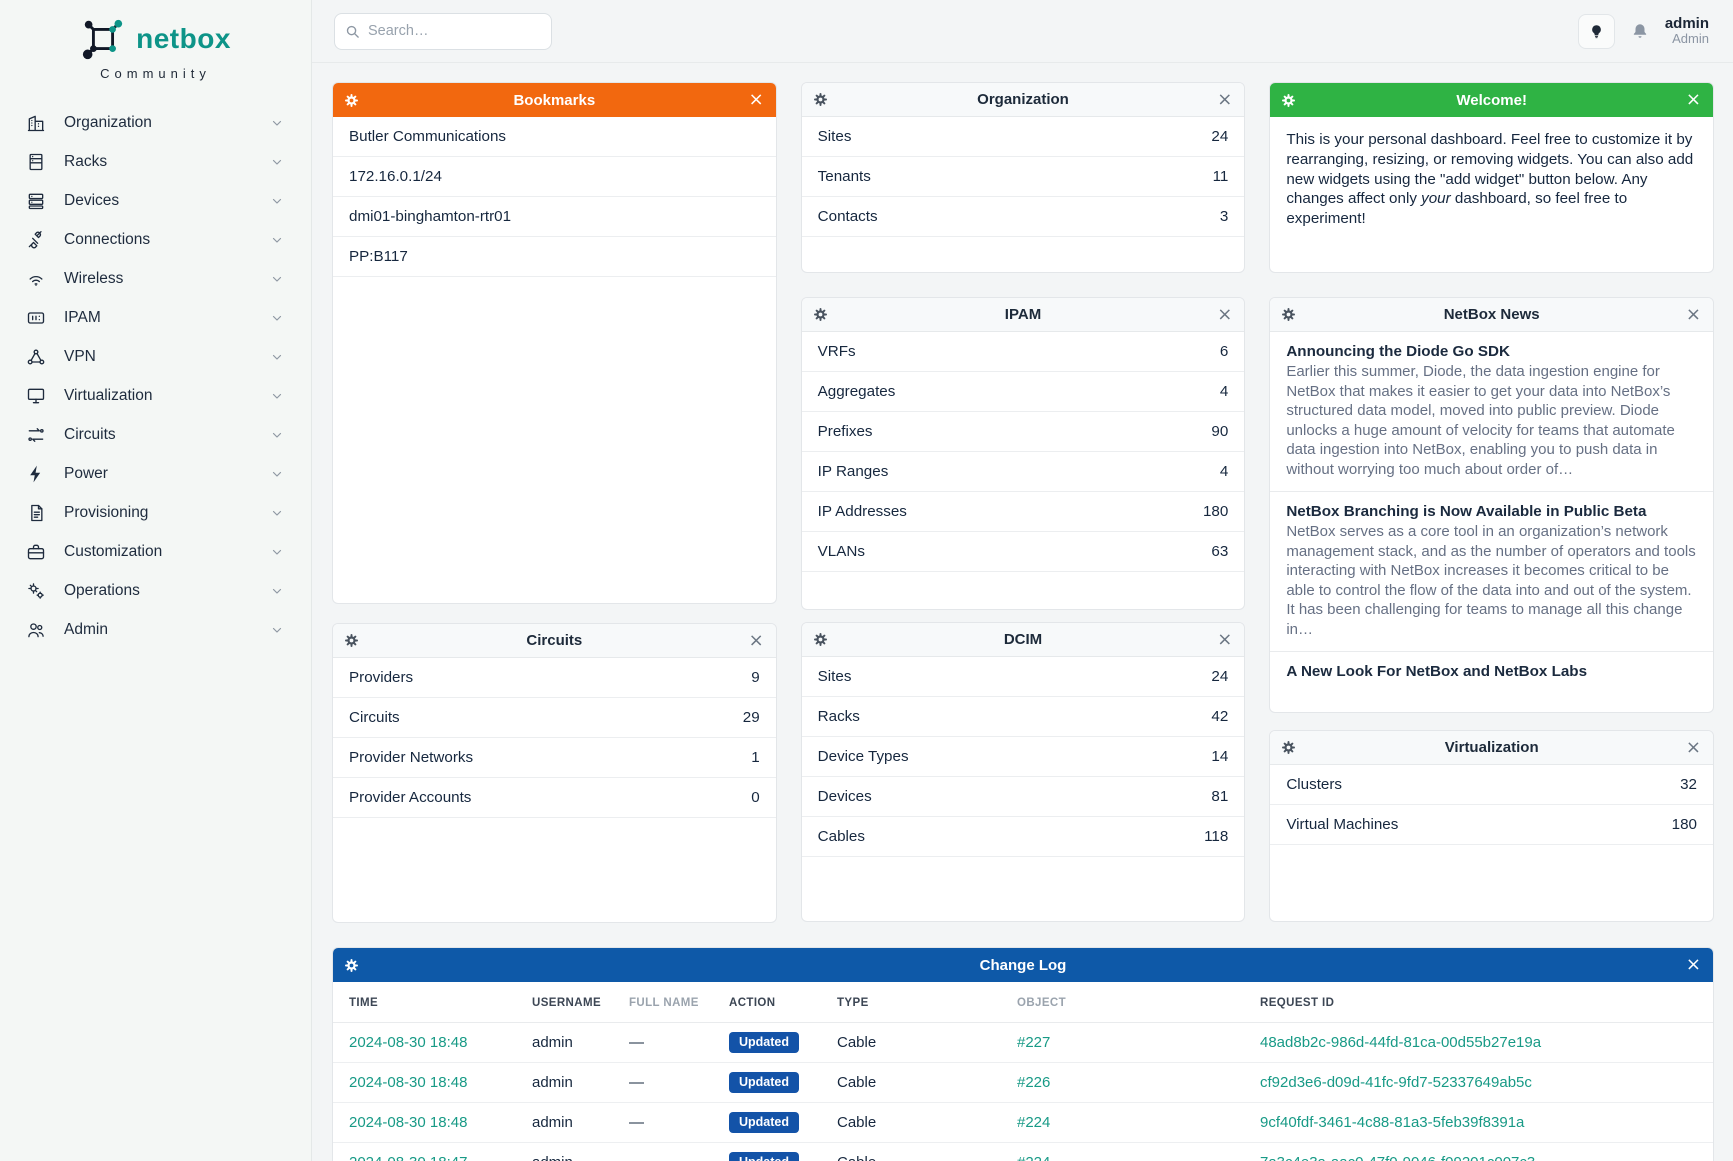  Describe the element at coordinates (1401, 1042) in the screenshot. I see `changelog-request-id-link: 48ad8b2c-986d-44fd-81ca-00d55b27e19a` at that location.